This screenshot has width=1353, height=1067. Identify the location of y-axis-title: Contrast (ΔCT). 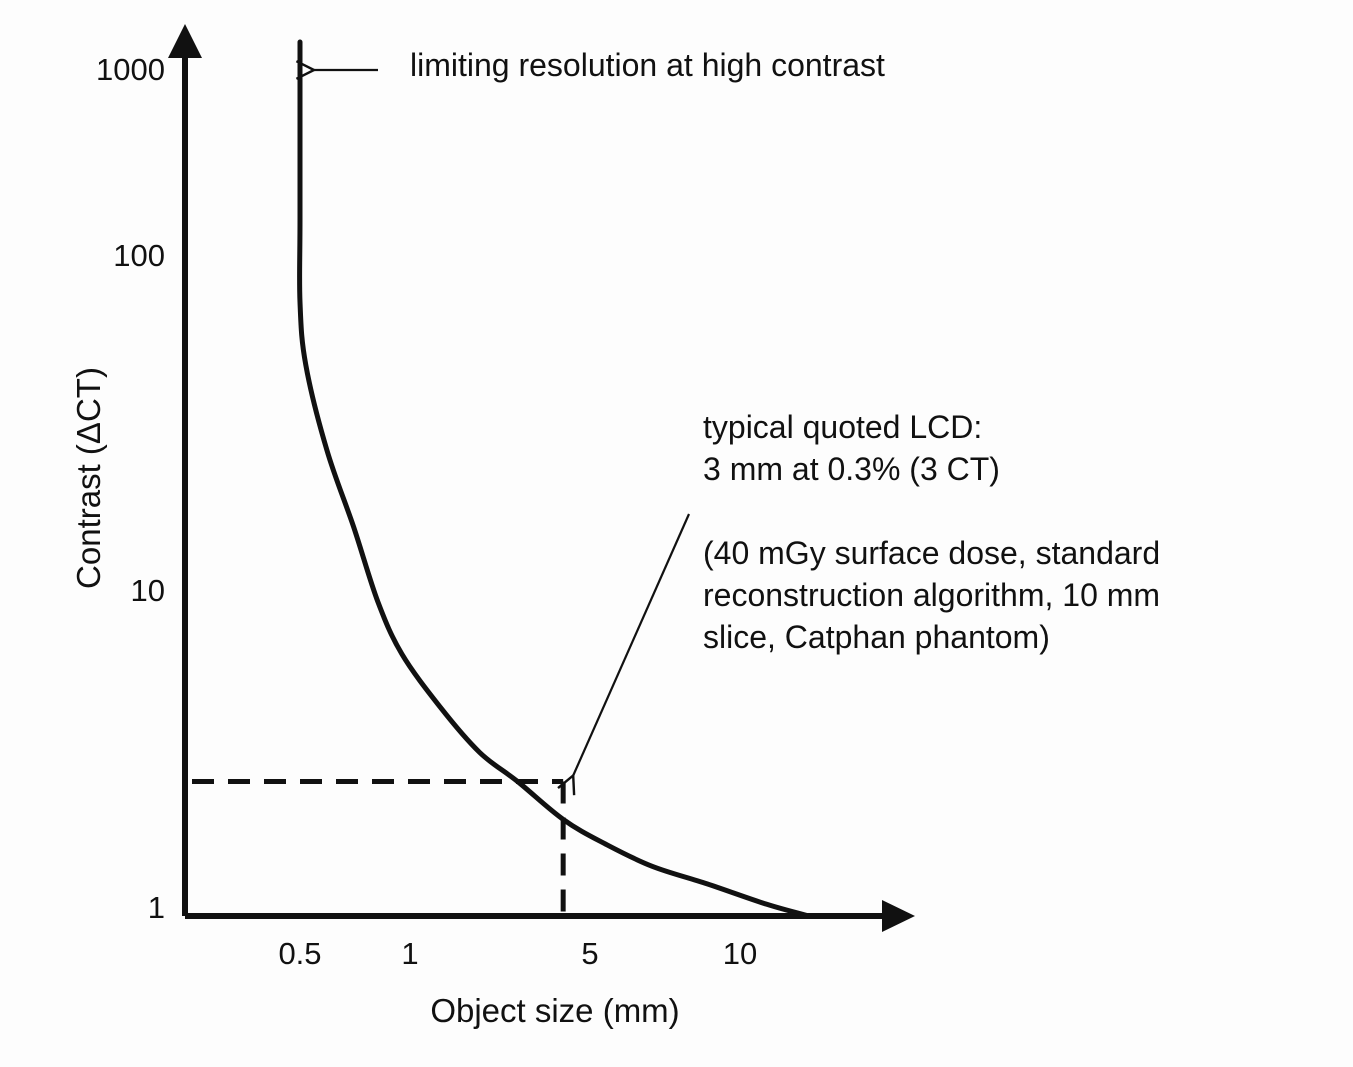
(88, 478).